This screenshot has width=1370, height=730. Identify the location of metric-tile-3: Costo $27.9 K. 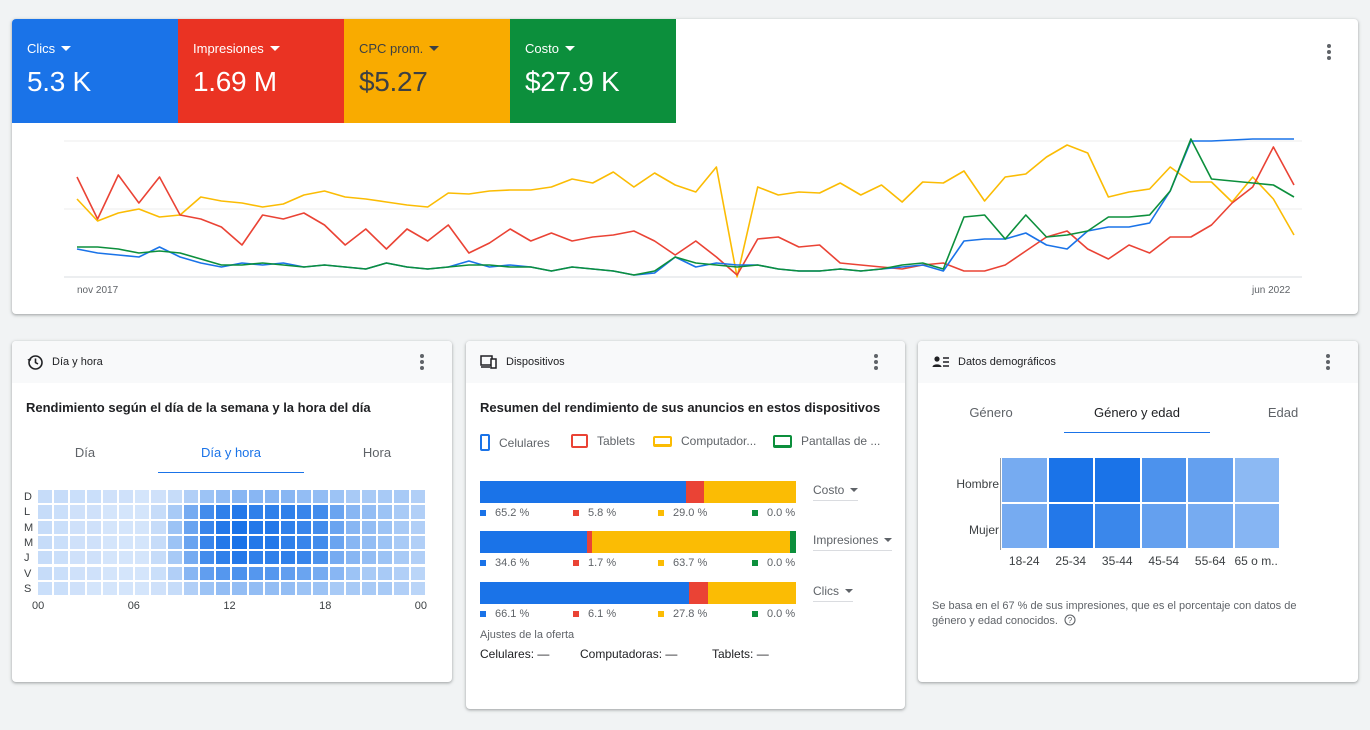
(593, 71).